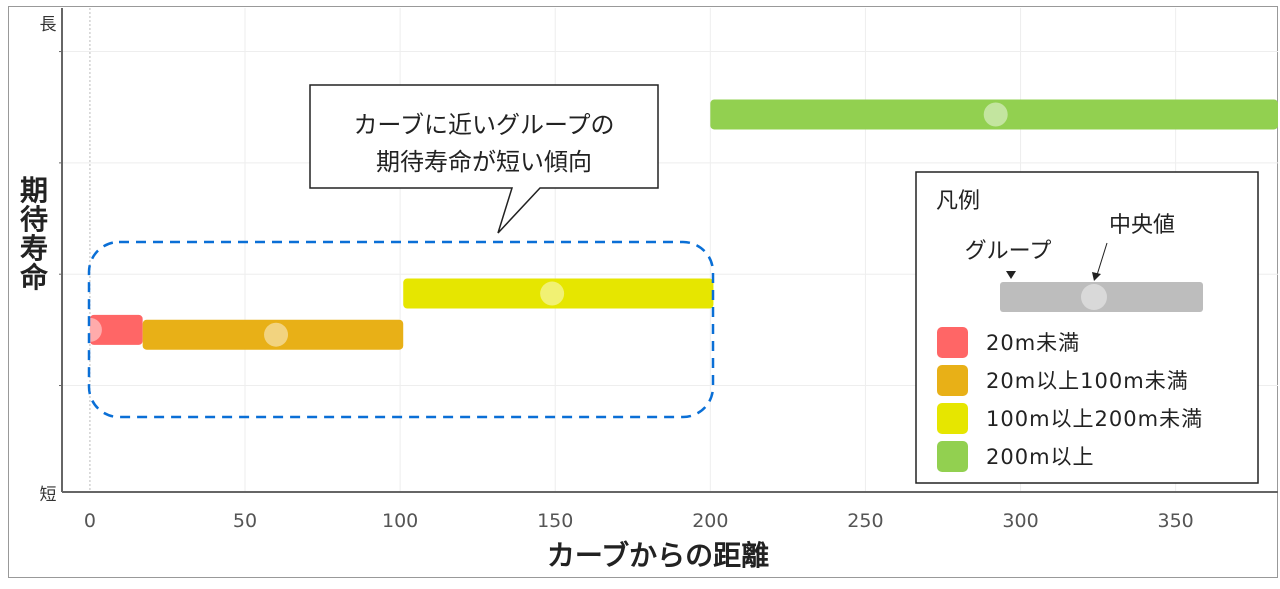 The image size is (1280, 589). Describe the element at coordinates (1096, 276) in the screenshot. I see `median-arrowhead-icon` at that location.